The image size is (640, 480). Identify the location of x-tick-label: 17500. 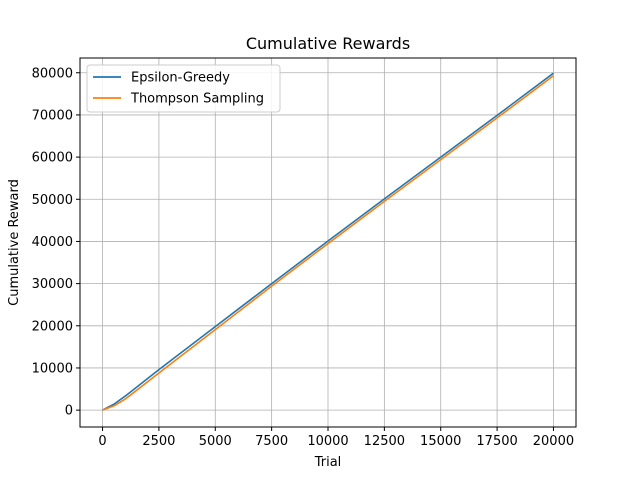
(496, 441).